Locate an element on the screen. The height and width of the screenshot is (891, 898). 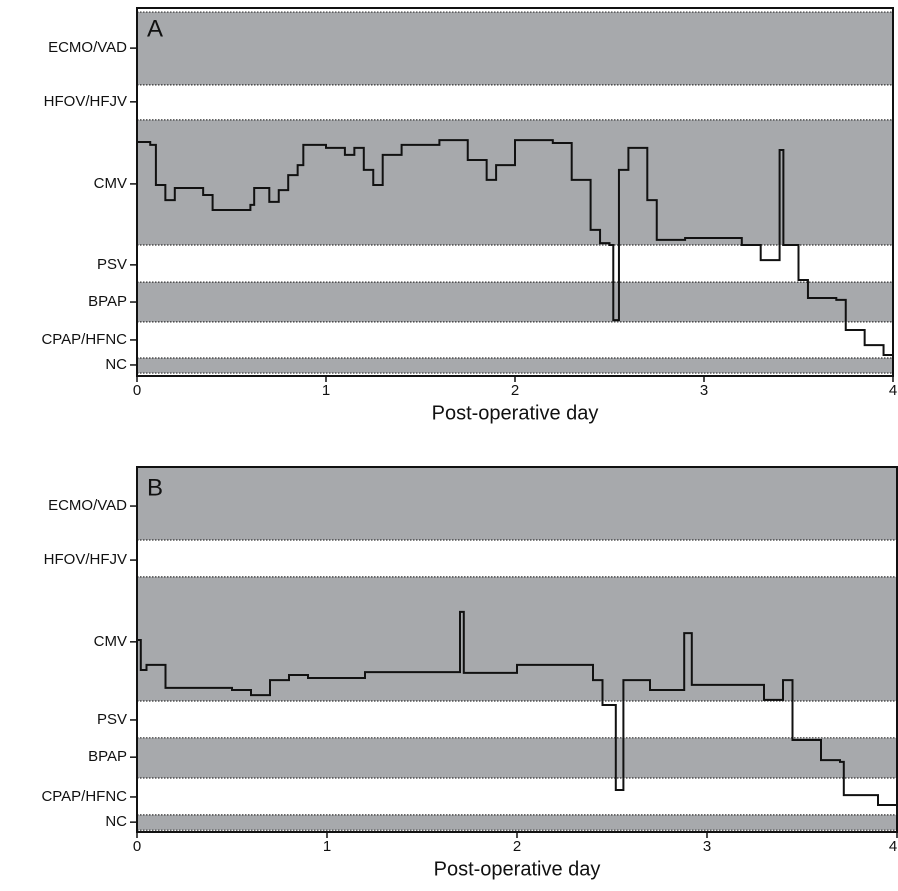
panel-label: A is located at coordinates (155, 28).